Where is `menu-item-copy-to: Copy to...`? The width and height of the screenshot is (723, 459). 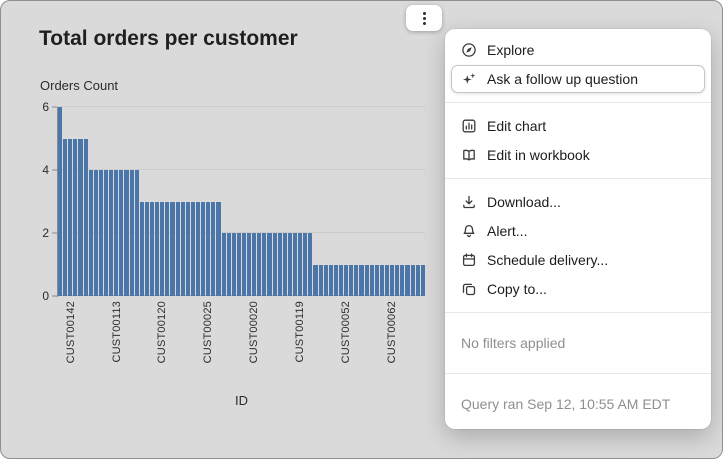 menu-item-copy-to: Copy to... is located at coordinates (578, 289).